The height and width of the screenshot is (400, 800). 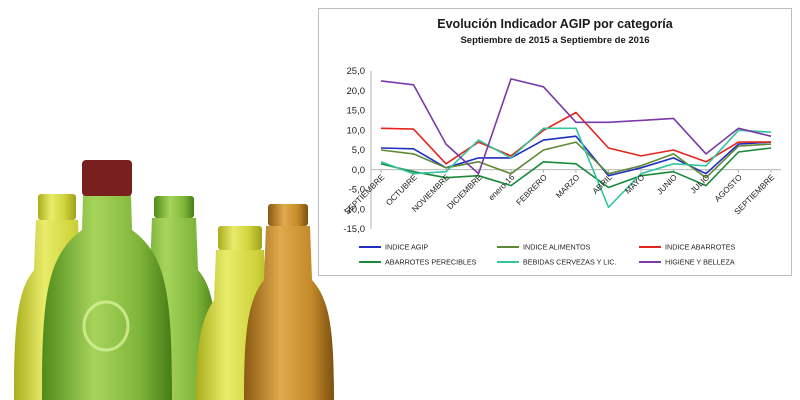 I want to click on legend-label: INDICE AGIP, so click(x=406, y=247).